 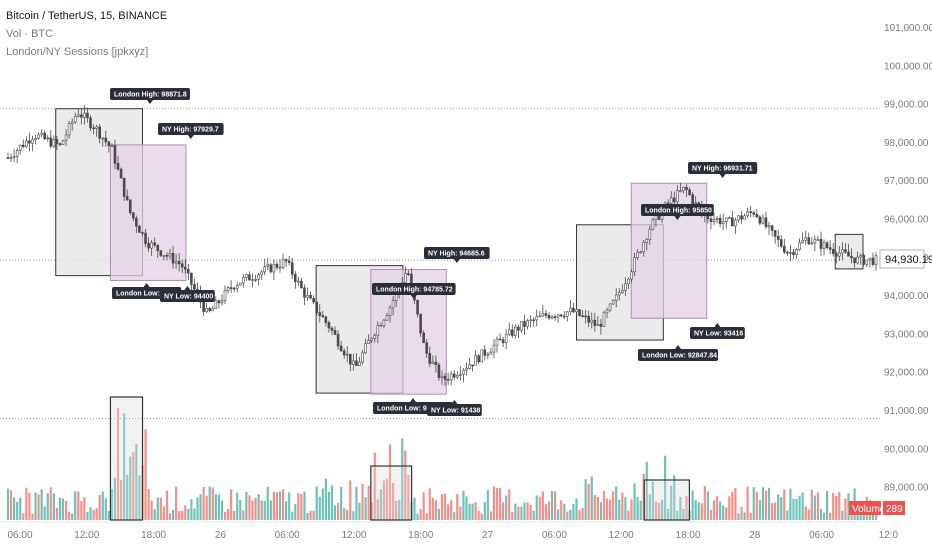 I want to click on volume-legend: Vol · BTC, so click(x=30, y=34).